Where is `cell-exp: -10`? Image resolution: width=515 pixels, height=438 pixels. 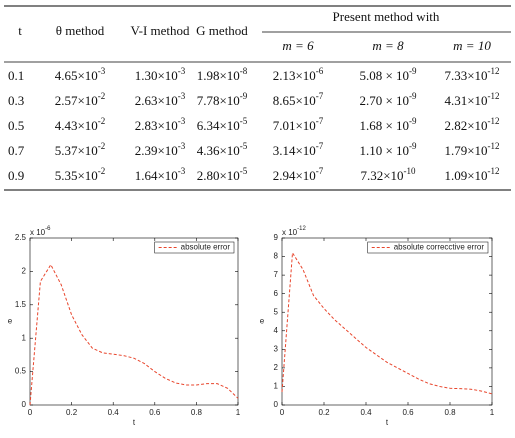 cell-exp: -10 is located at coordinates (410, 171).